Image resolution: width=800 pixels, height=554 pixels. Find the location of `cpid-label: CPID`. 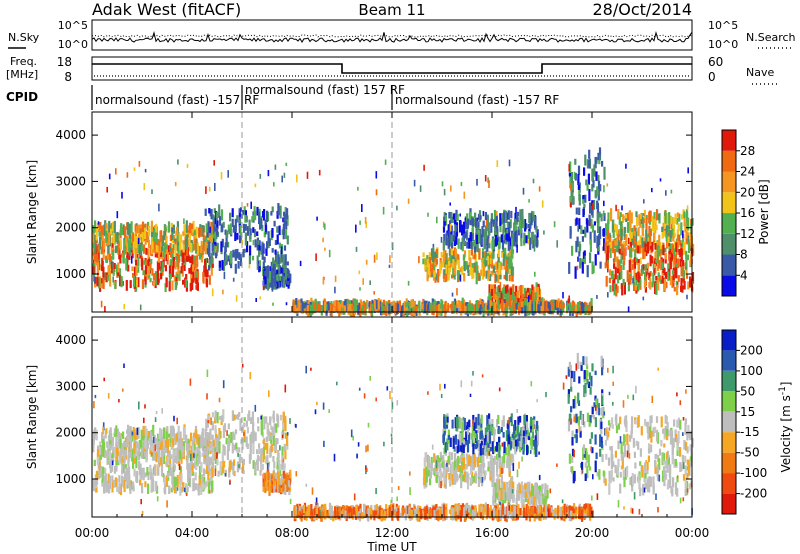

cpid-label: CPID is located at coordinates (22, 97).